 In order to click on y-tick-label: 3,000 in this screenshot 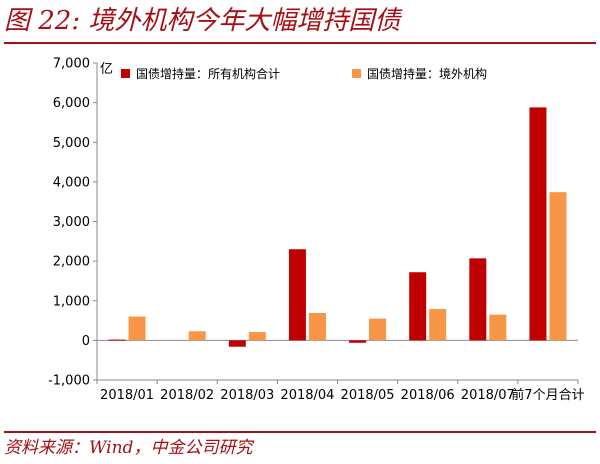, I will do `click(71, 222)`.